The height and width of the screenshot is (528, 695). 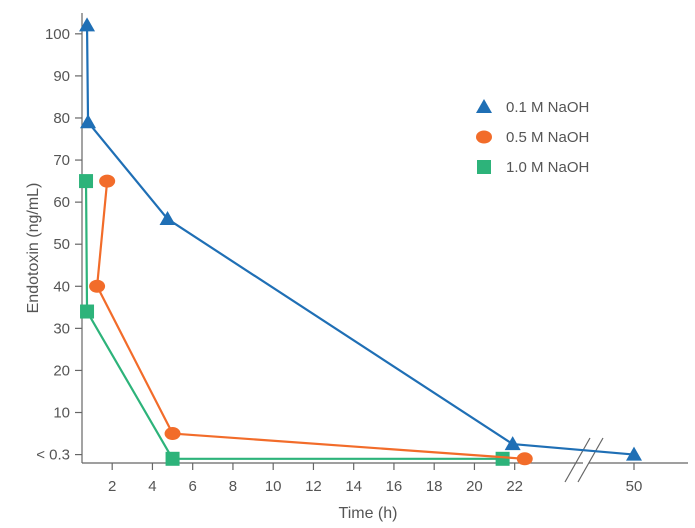 I want to click on legend: 0.1 M NaOH 0.5 M NaOH 1.0 M NaOH, so click(x=532, y=137).